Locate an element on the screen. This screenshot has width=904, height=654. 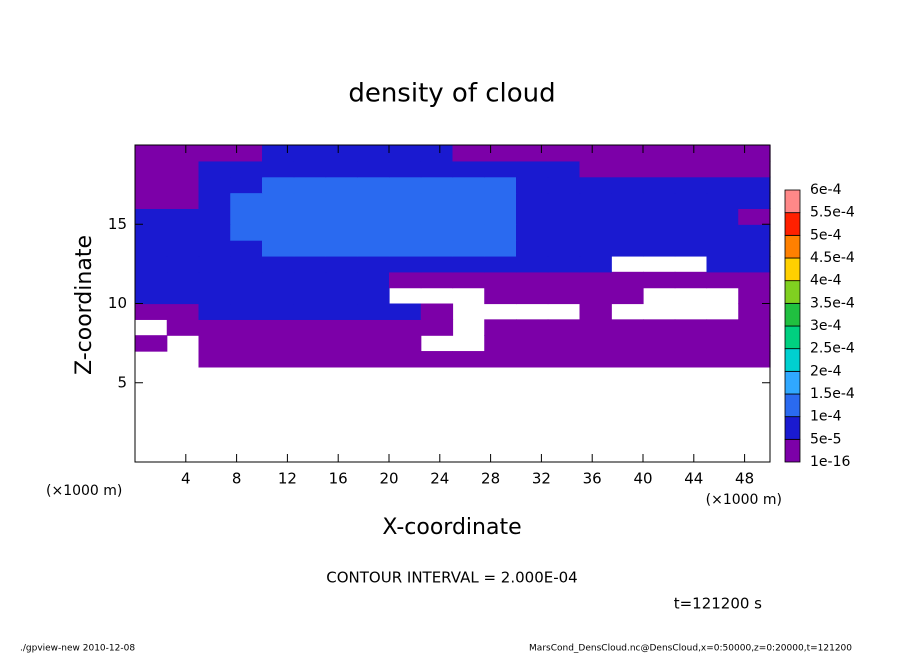
colorbar-label: 5e-4 is located at coordinates (826, 235).